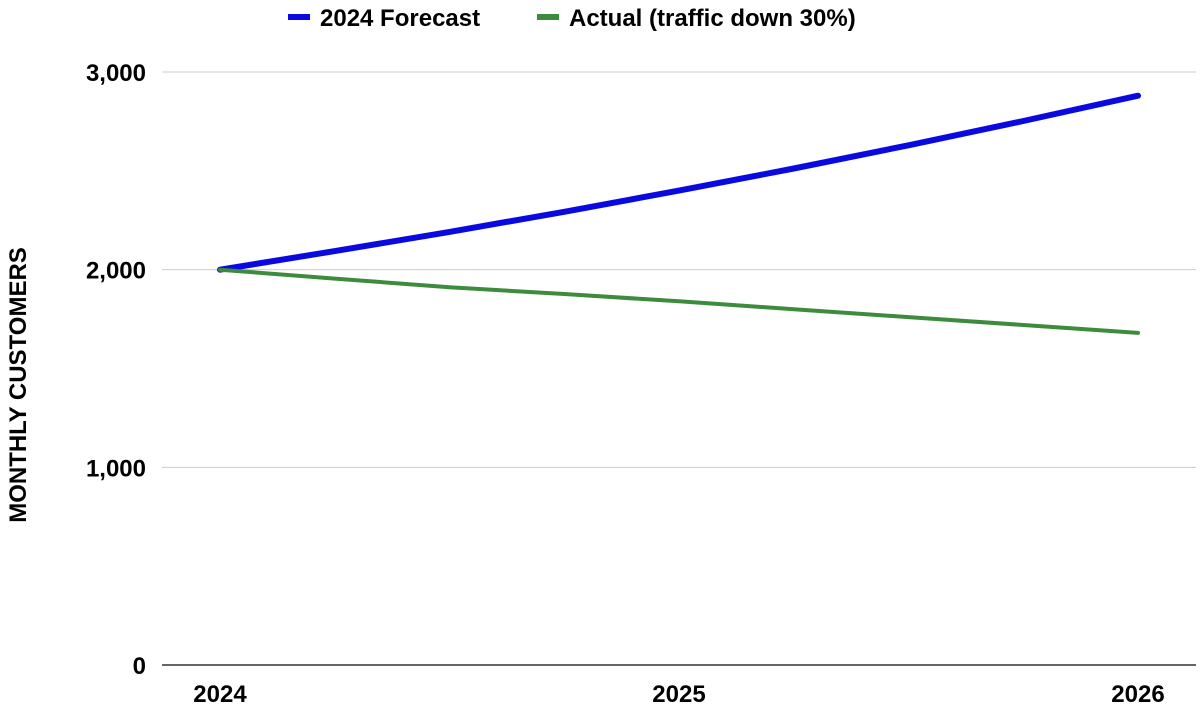 Image resolution: width=1200 pixels, height=710 pixels. What do you see at coordinates (116, 370) in the screenshot?
I see `y-axis-ticks: 0 1,000 2,000 3,000` at bounding box center [116, 370].